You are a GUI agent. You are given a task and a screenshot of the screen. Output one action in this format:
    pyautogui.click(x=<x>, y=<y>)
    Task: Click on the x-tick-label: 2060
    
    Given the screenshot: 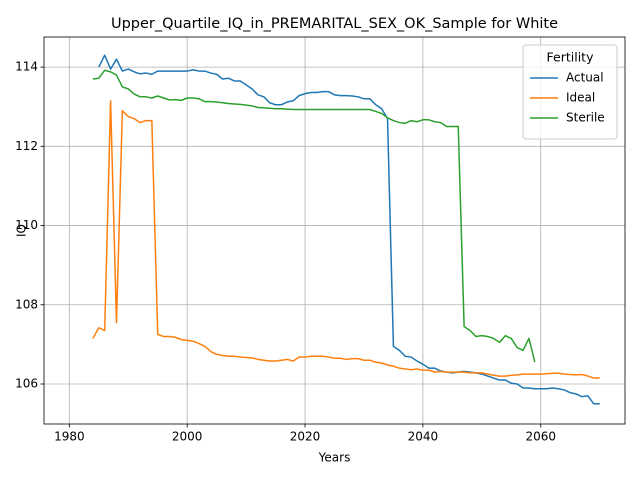 What is the action you would take?
    pyautogui.click(x=540, y=437)
    